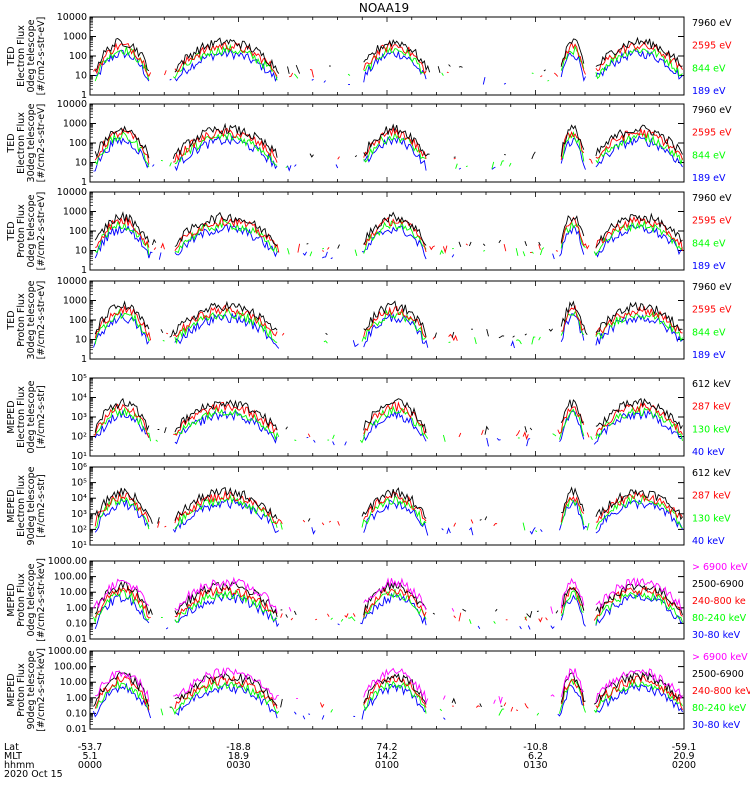 The height and width of the screenshot is (800, 750). I want to click on footer-value: 6.2, so click(535, 756).